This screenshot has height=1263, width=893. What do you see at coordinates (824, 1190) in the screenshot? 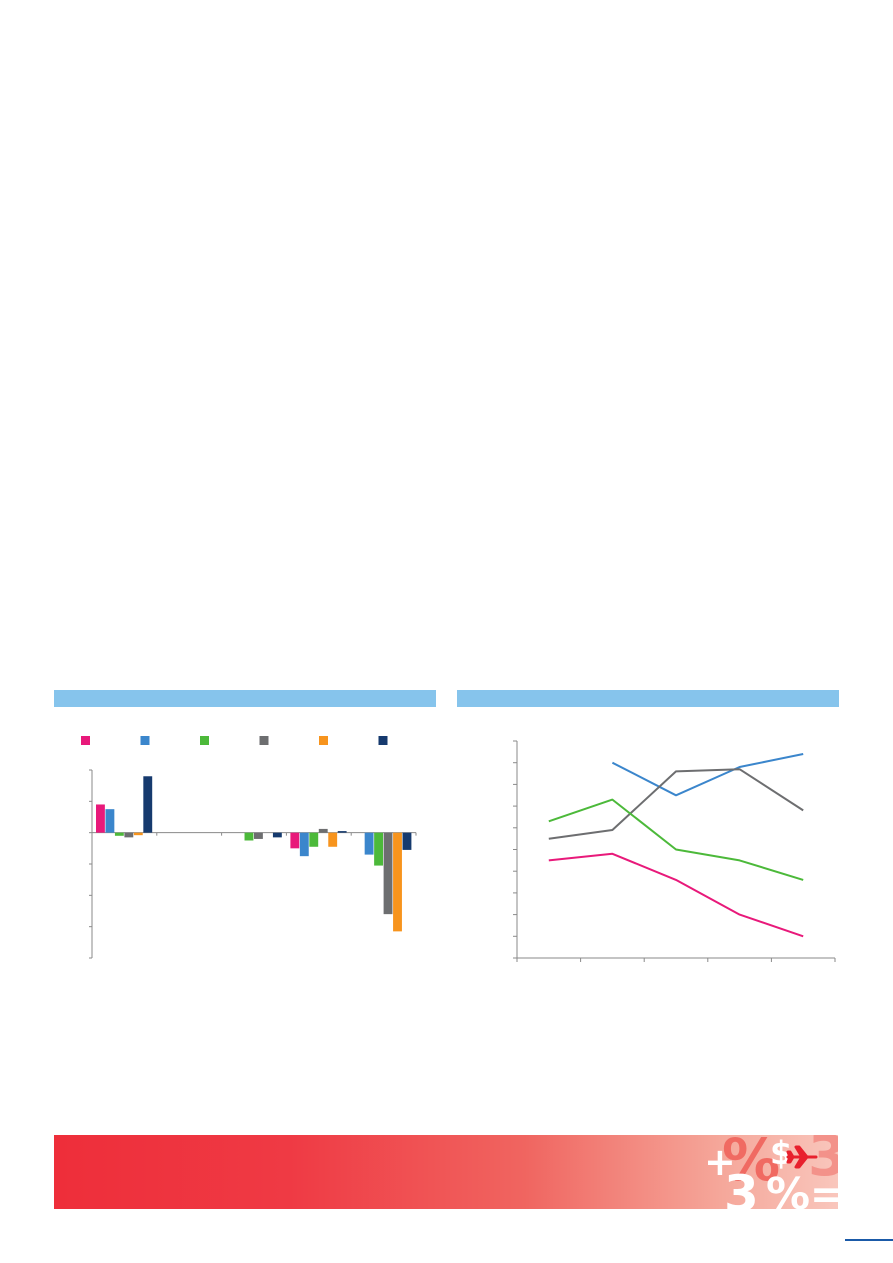
I see `banner-glyph-equals: =` at bounding box center [824, 1190].